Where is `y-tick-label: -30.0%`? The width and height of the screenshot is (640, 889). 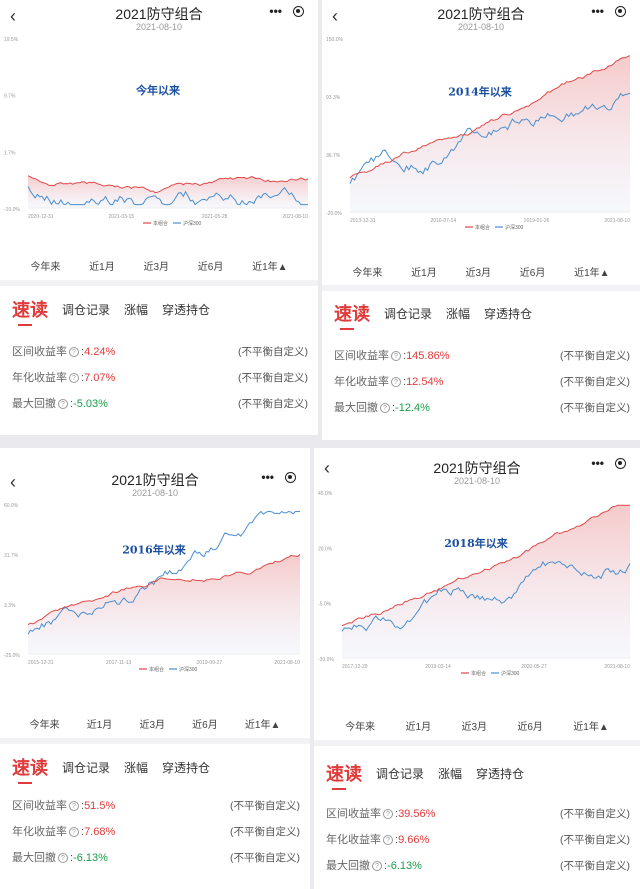 y-tick-label: -30.0% is located at coordinates (326, 660).